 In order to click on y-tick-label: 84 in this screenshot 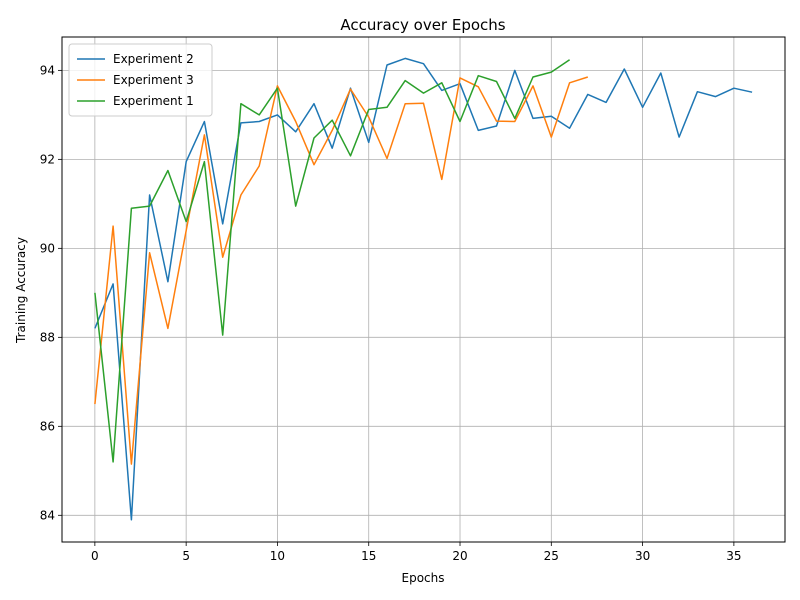, I will do `click(47, 515)`.